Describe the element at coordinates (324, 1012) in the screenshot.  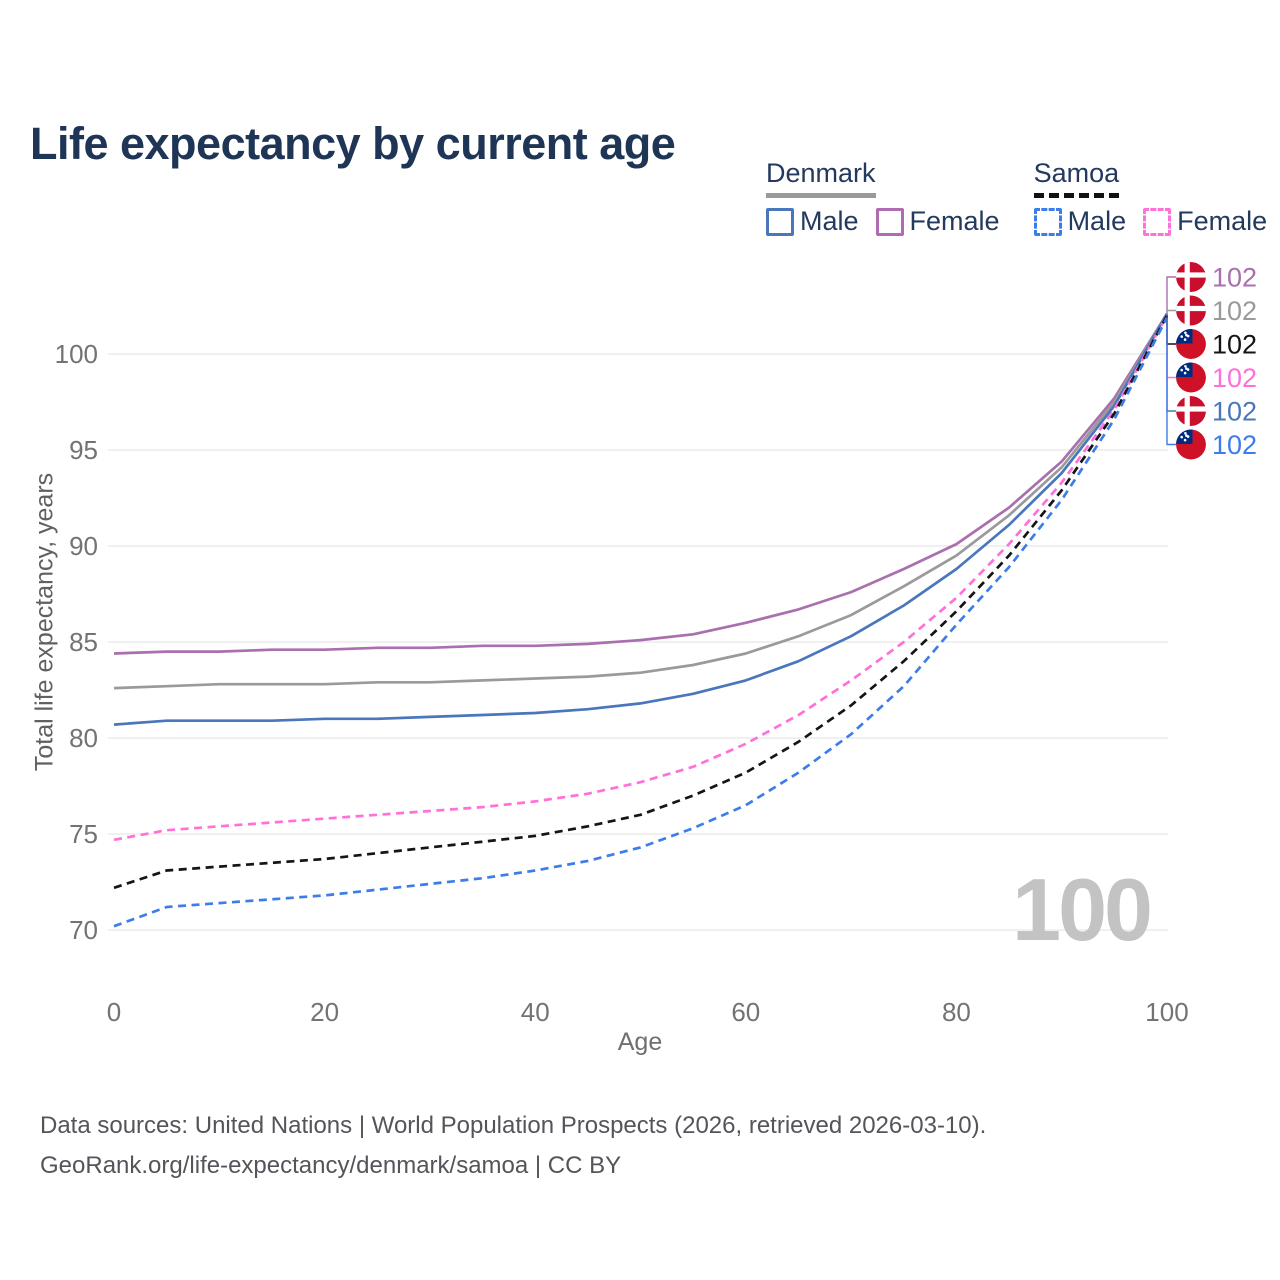
I see `x-tick-label: 20` at that location.